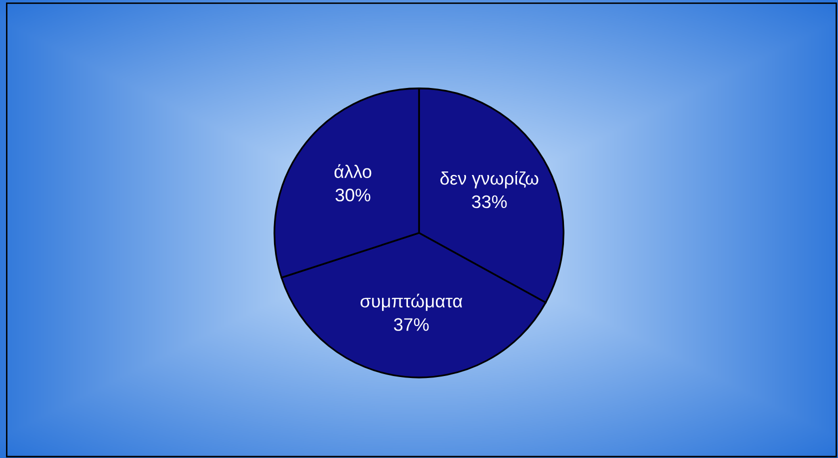 This screenshot has height=458, width=838. I want to click on slice-label: άλλο, so click(353, 171).